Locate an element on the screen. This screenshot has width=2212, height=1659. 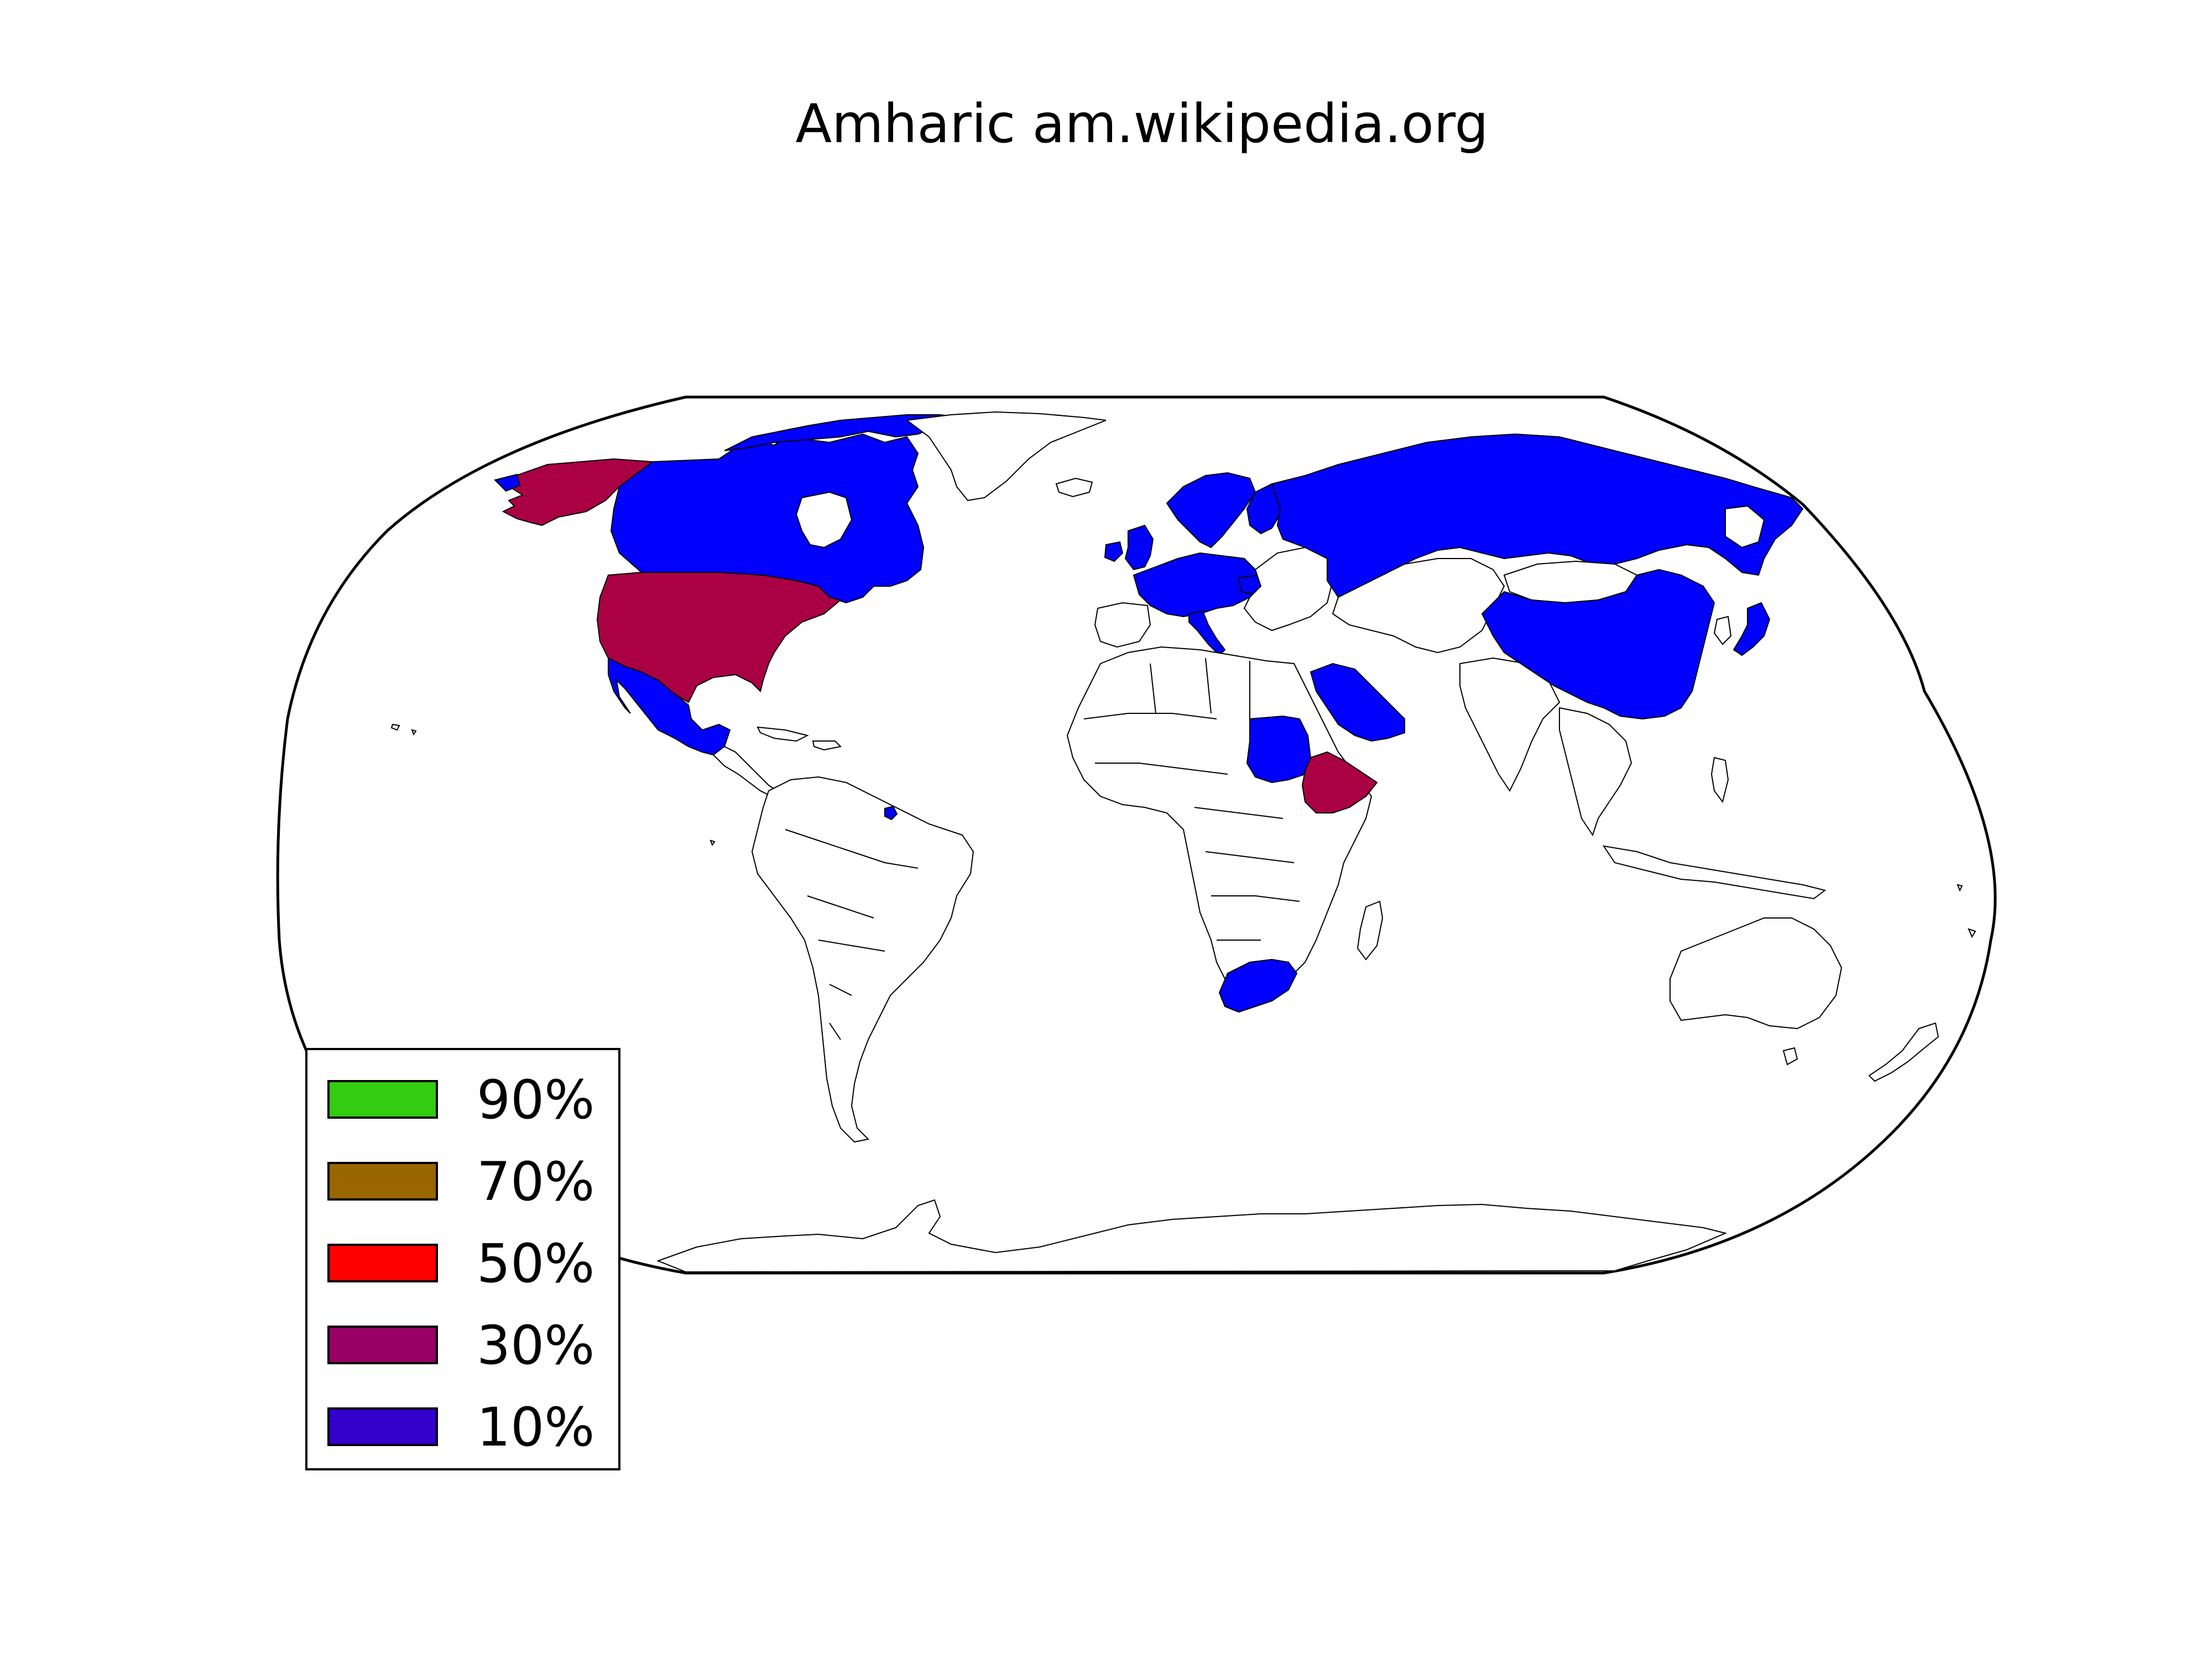
country-saudi-arabia is located at coordinates (1357, 702).